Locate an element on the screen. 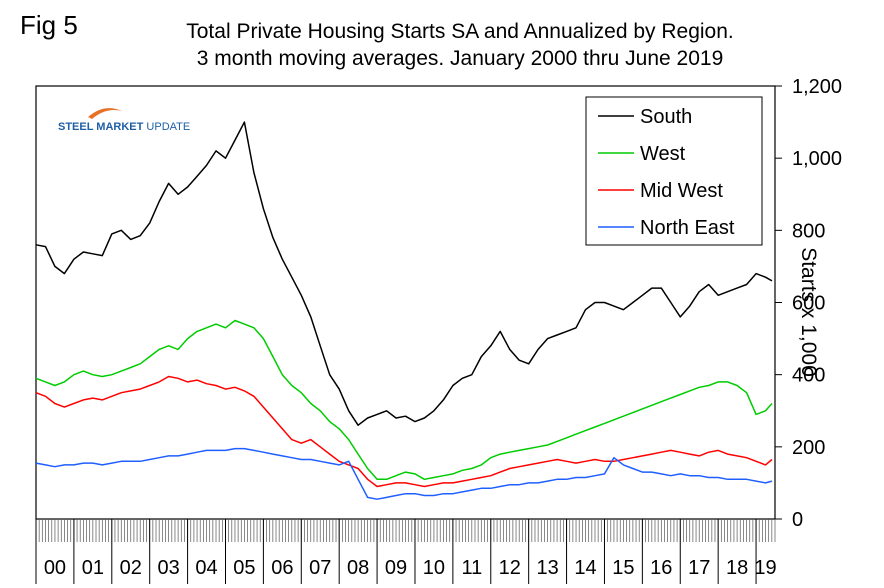 The height and width of the screenshot is (588, 884). logo-text-steel-market: STEEL MARKET is located at coordinates (101, 127).